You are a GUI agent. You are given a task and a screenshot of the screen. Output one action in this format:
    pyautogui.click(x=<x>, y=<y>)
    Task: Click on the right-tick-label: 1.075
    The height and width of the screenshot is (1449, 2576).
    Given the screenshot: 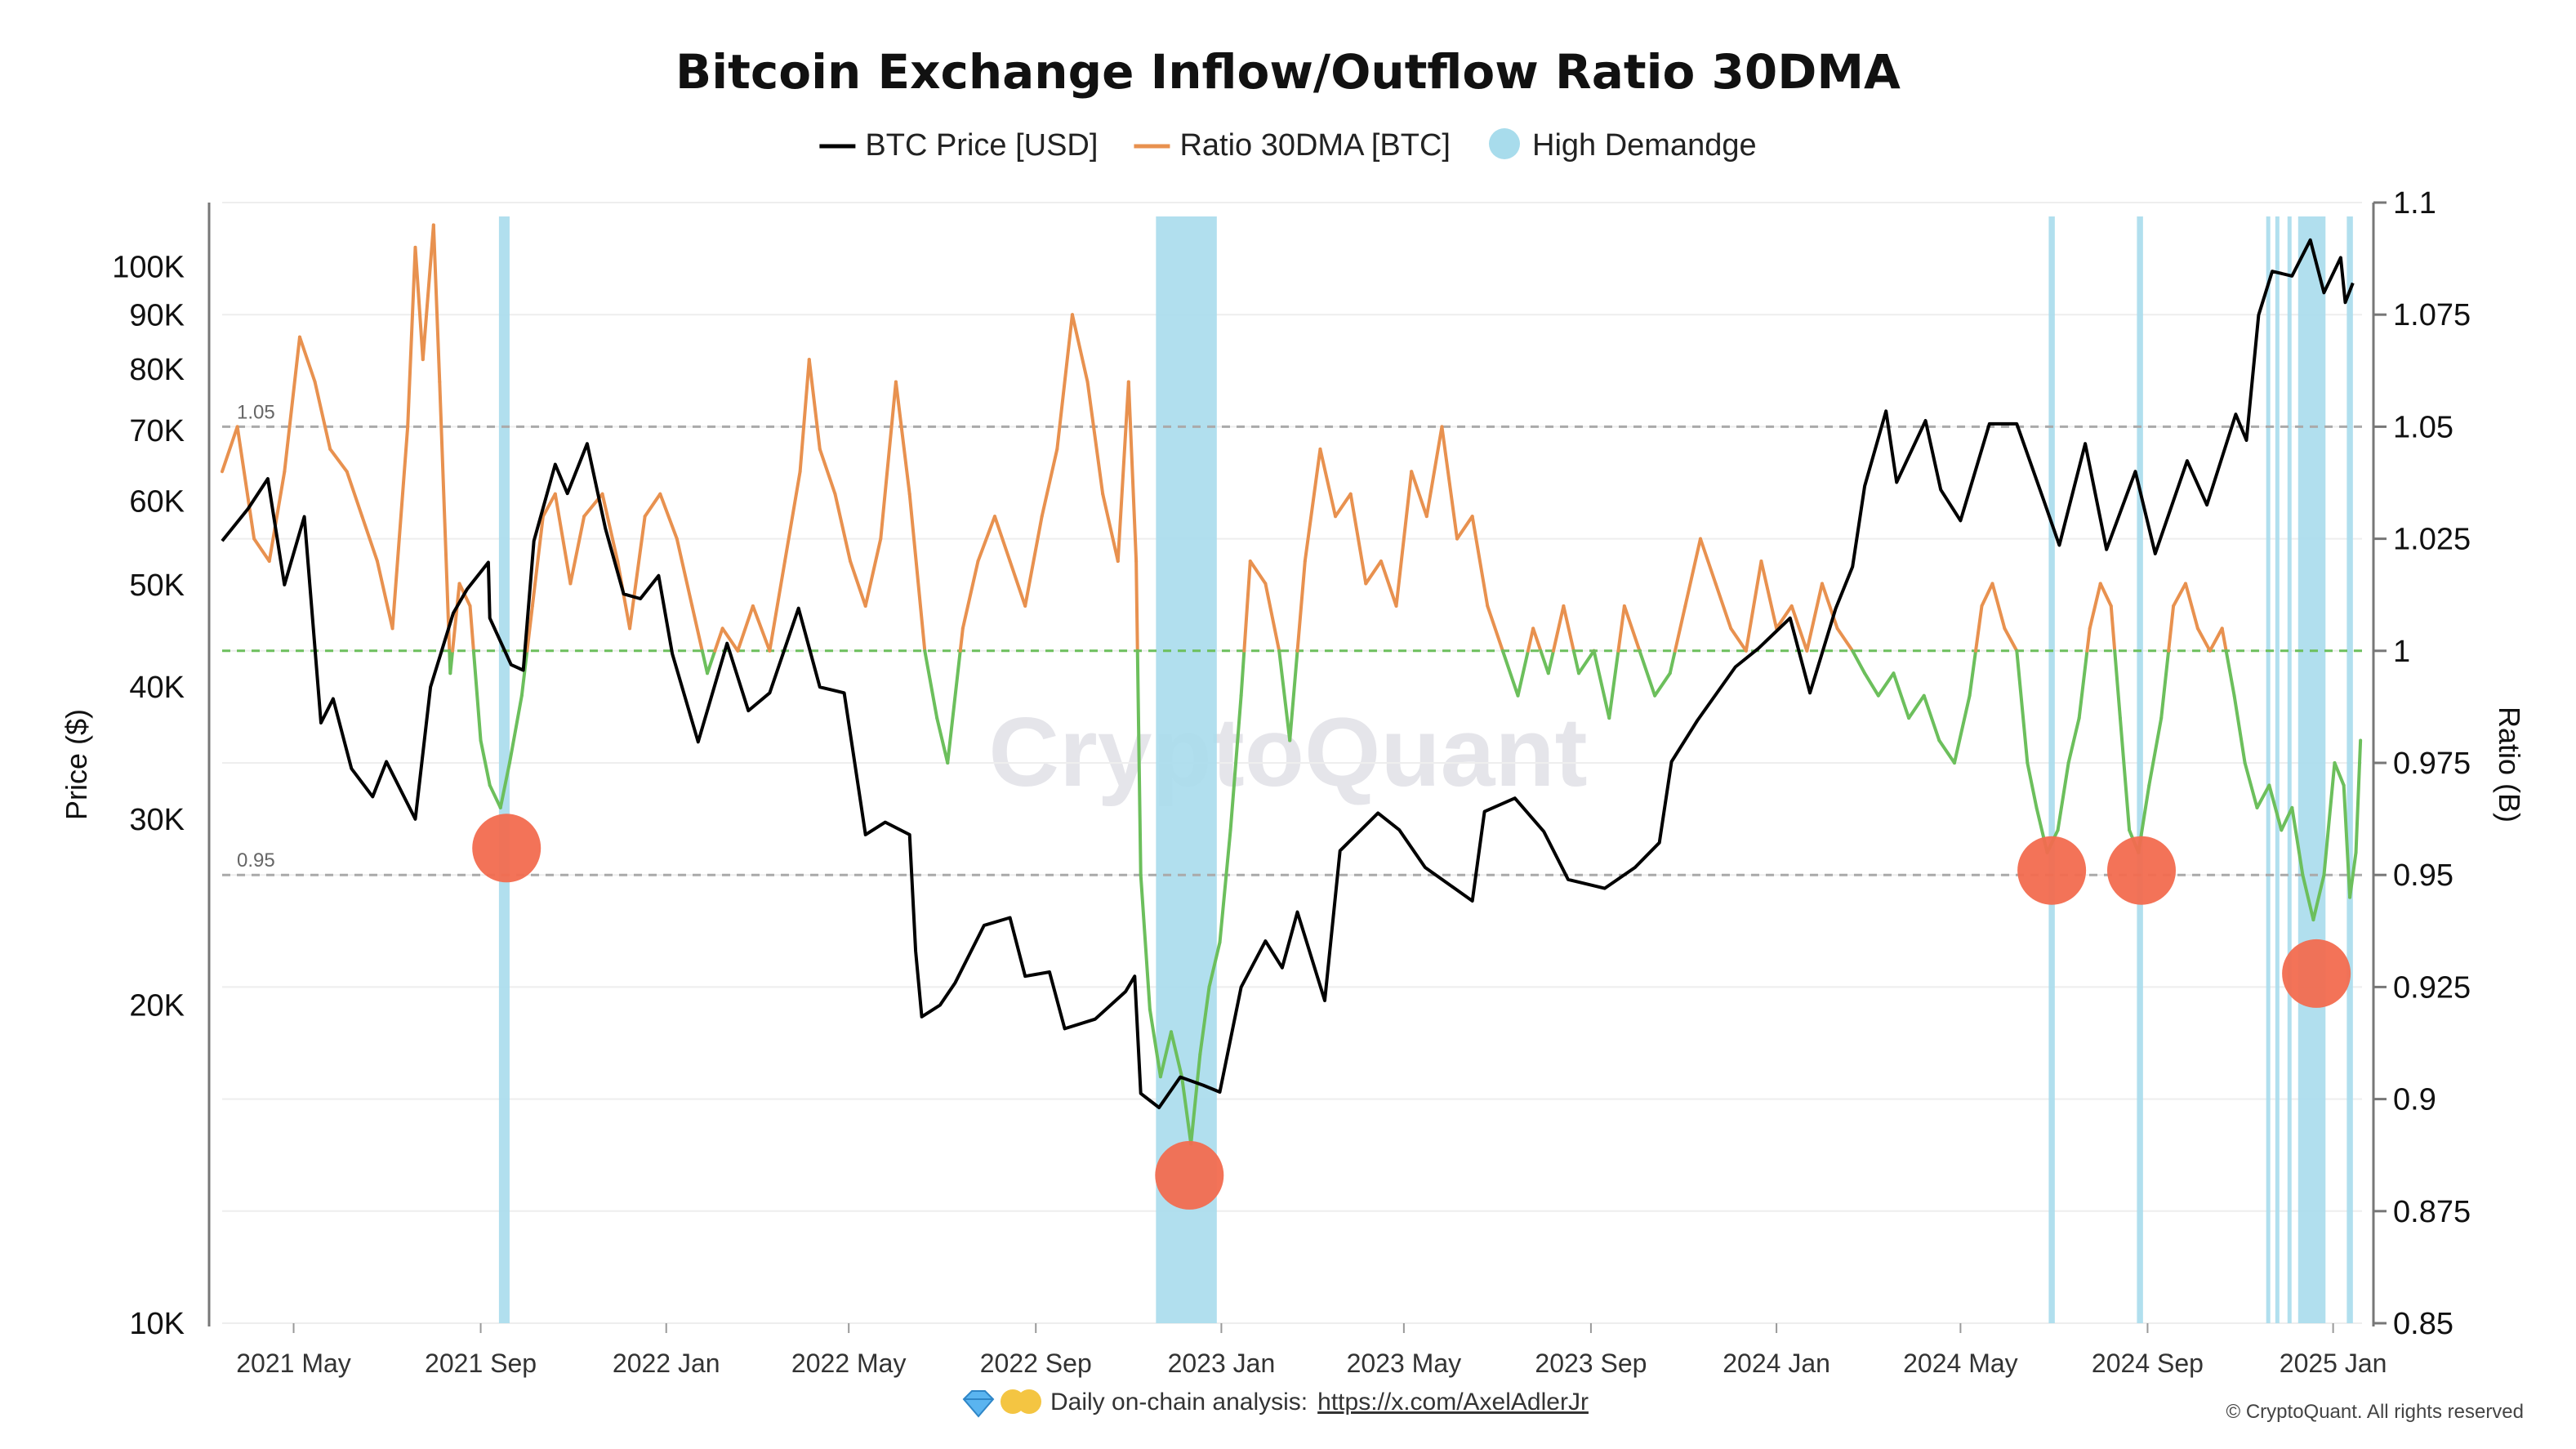 What is the action you would take?
    pyautogui.click(x=2432, y=315)
    